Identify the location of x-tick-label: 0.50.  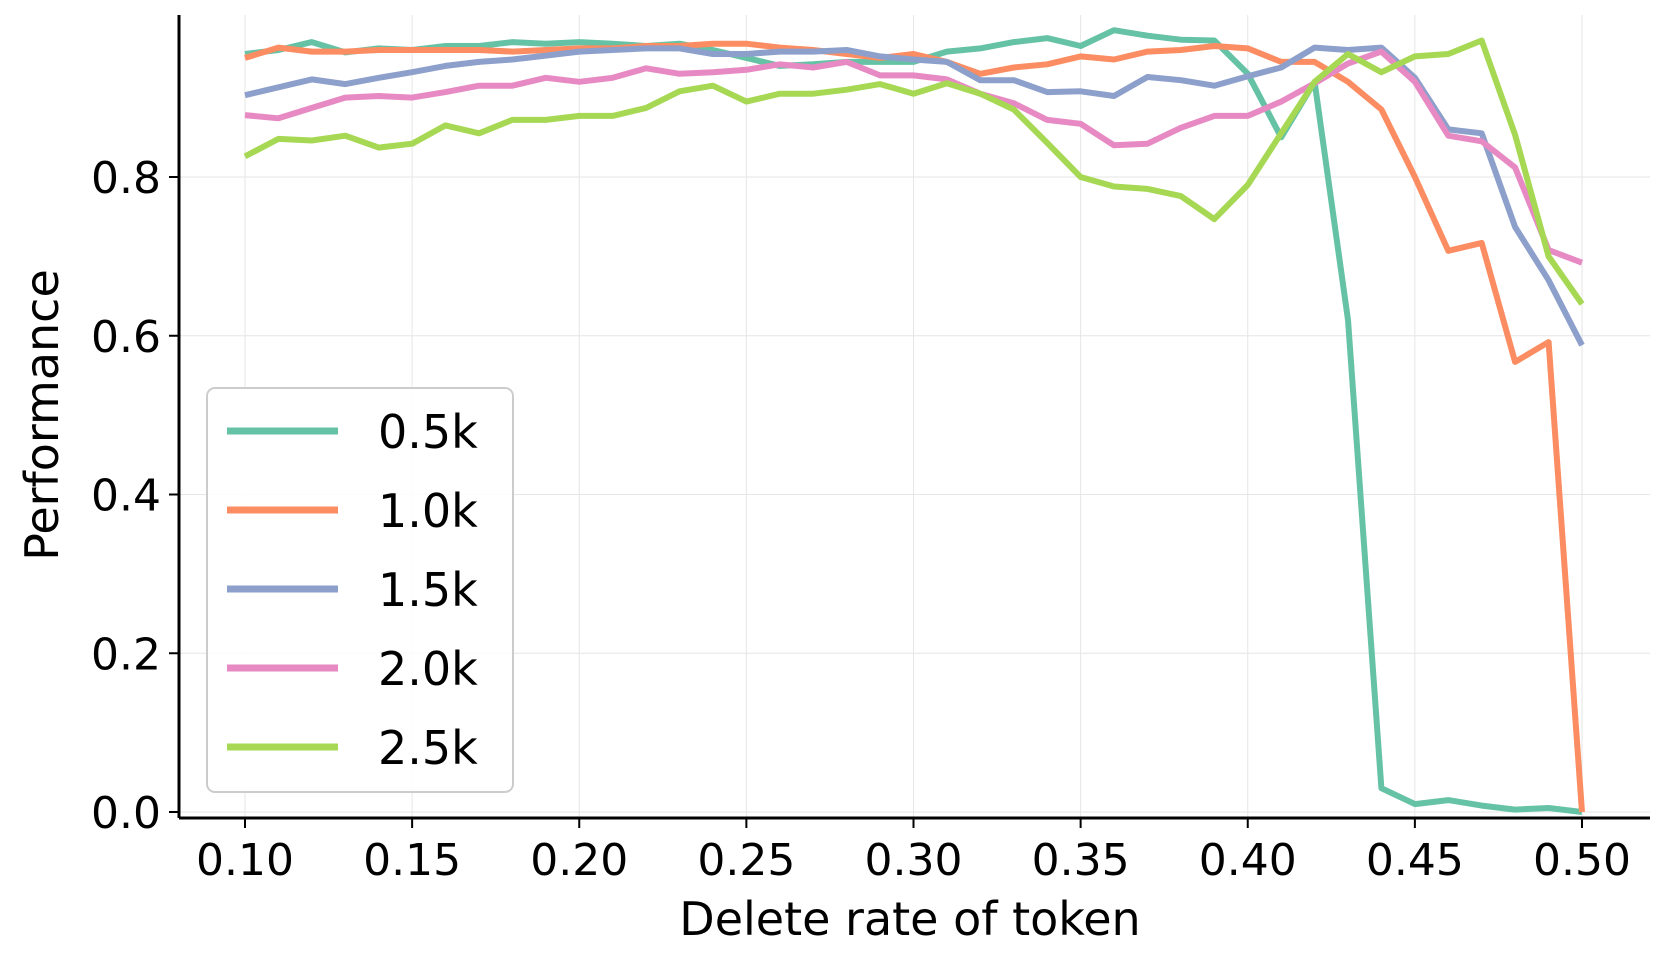
(1582, 860).